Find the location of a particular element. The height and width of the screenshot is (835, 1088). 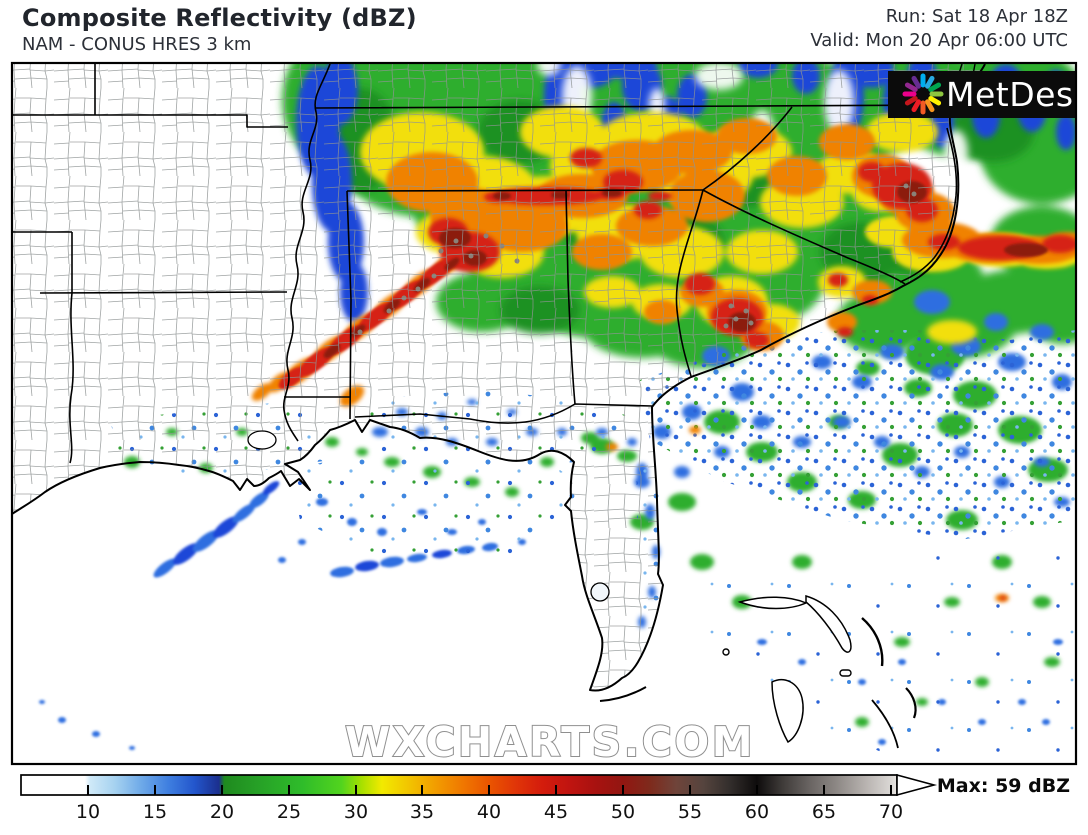

lakes is located at coordinates (428, 516).